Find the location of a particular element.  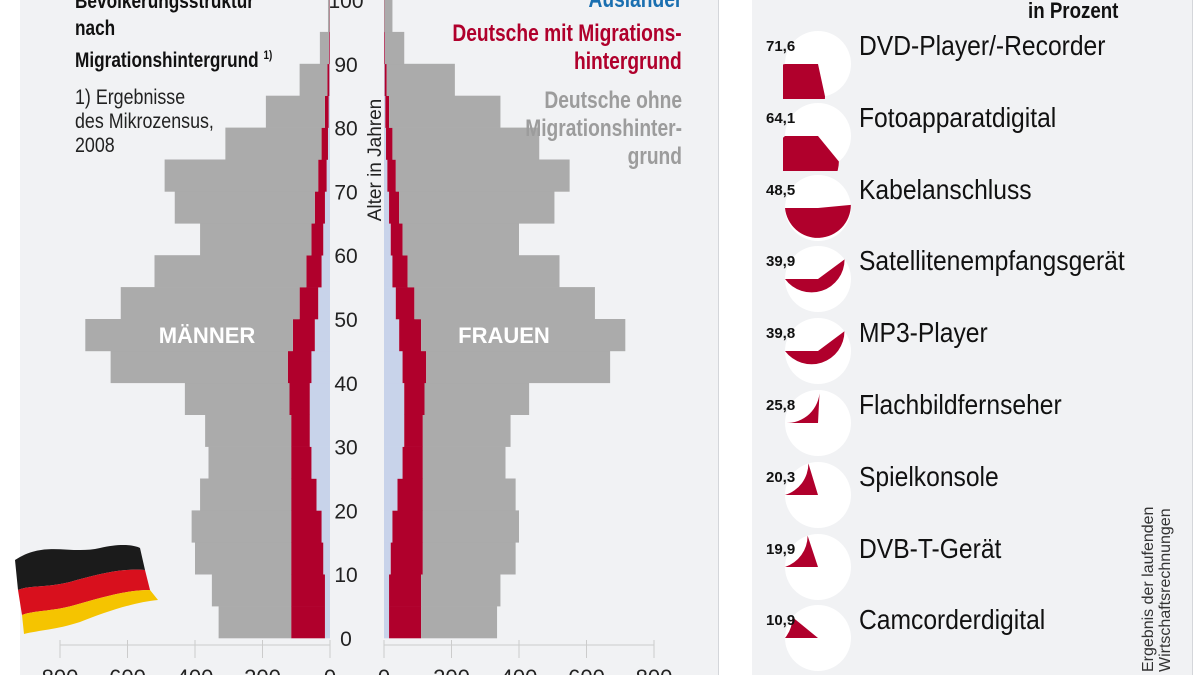

legend-auslaender: Ausländer is located at coordinates (635, 7).